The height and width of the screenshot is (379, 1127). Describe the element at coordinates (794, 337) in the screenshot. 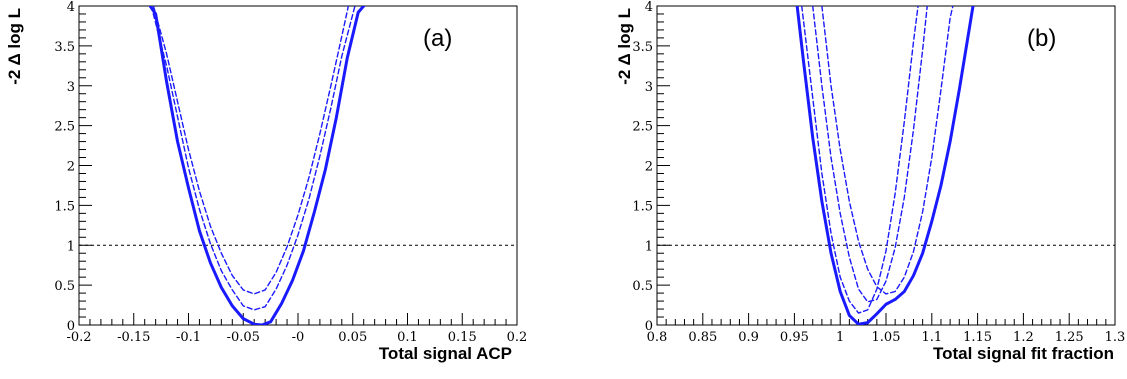

I see `chart-1-x-tick-label: 0.95` at that location.